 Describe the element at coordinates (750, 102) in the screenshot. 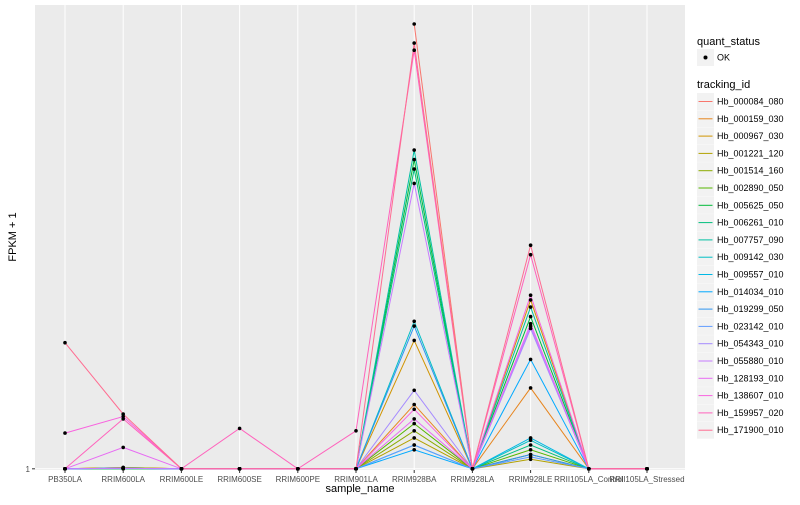

I see `legend-series-label: Hb_000084_080` at that location.